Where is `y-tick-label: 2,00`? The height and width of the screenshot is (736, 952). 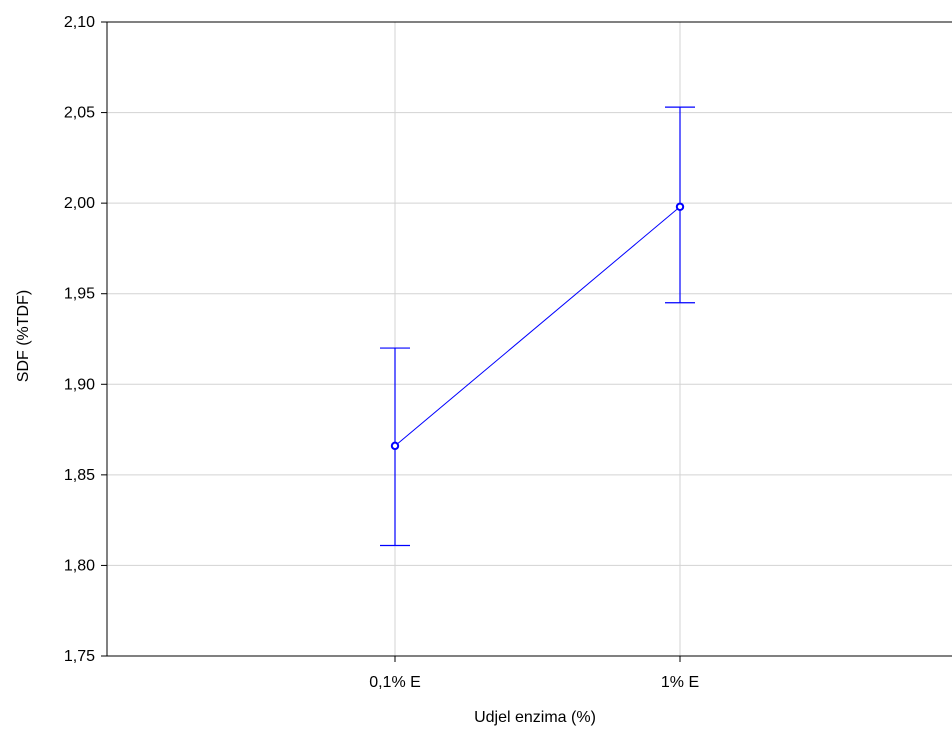 y-tick-label: 2,00 is located at coordinates (79, 203).